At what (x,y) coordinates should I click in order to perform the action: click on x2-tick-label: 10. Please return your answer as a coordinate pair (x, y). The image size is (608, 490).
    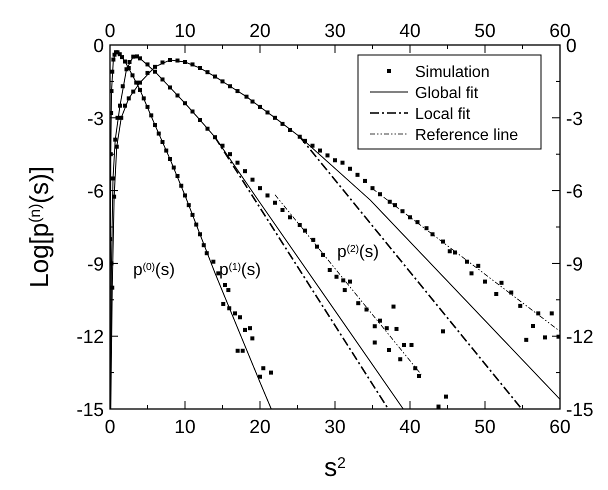
    Looking at the image, I should click on (185, 427).